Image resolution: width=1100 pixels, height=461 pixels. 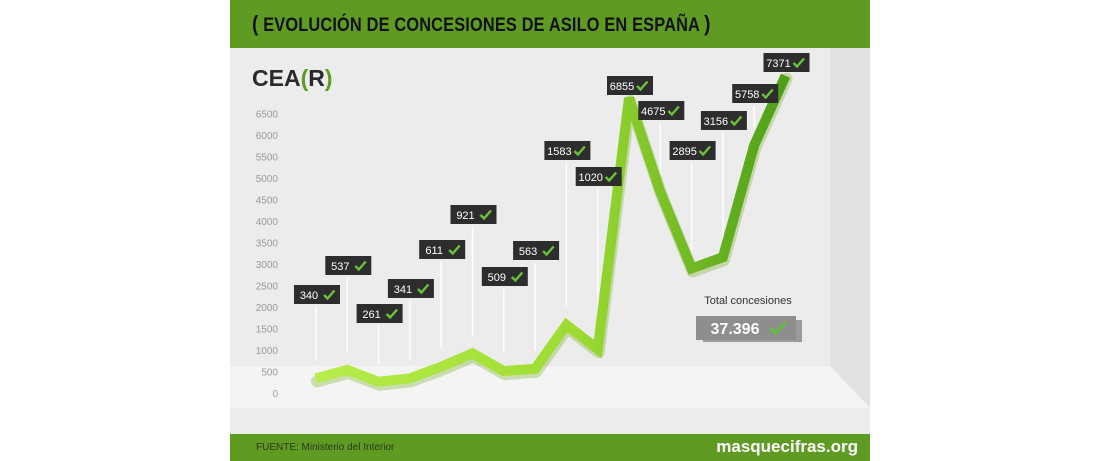 I want to click on data-label: 7371, so click(x=786, y=62).